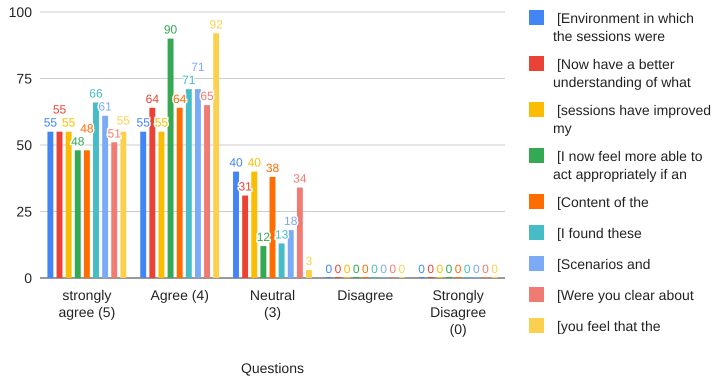 The height and width of the screenshot is (383, 720). What do you see at coordinates (273, 303) in the screenshot?
I see `x-tick-label: Neutral (3)` at bounding box center [273, 303].